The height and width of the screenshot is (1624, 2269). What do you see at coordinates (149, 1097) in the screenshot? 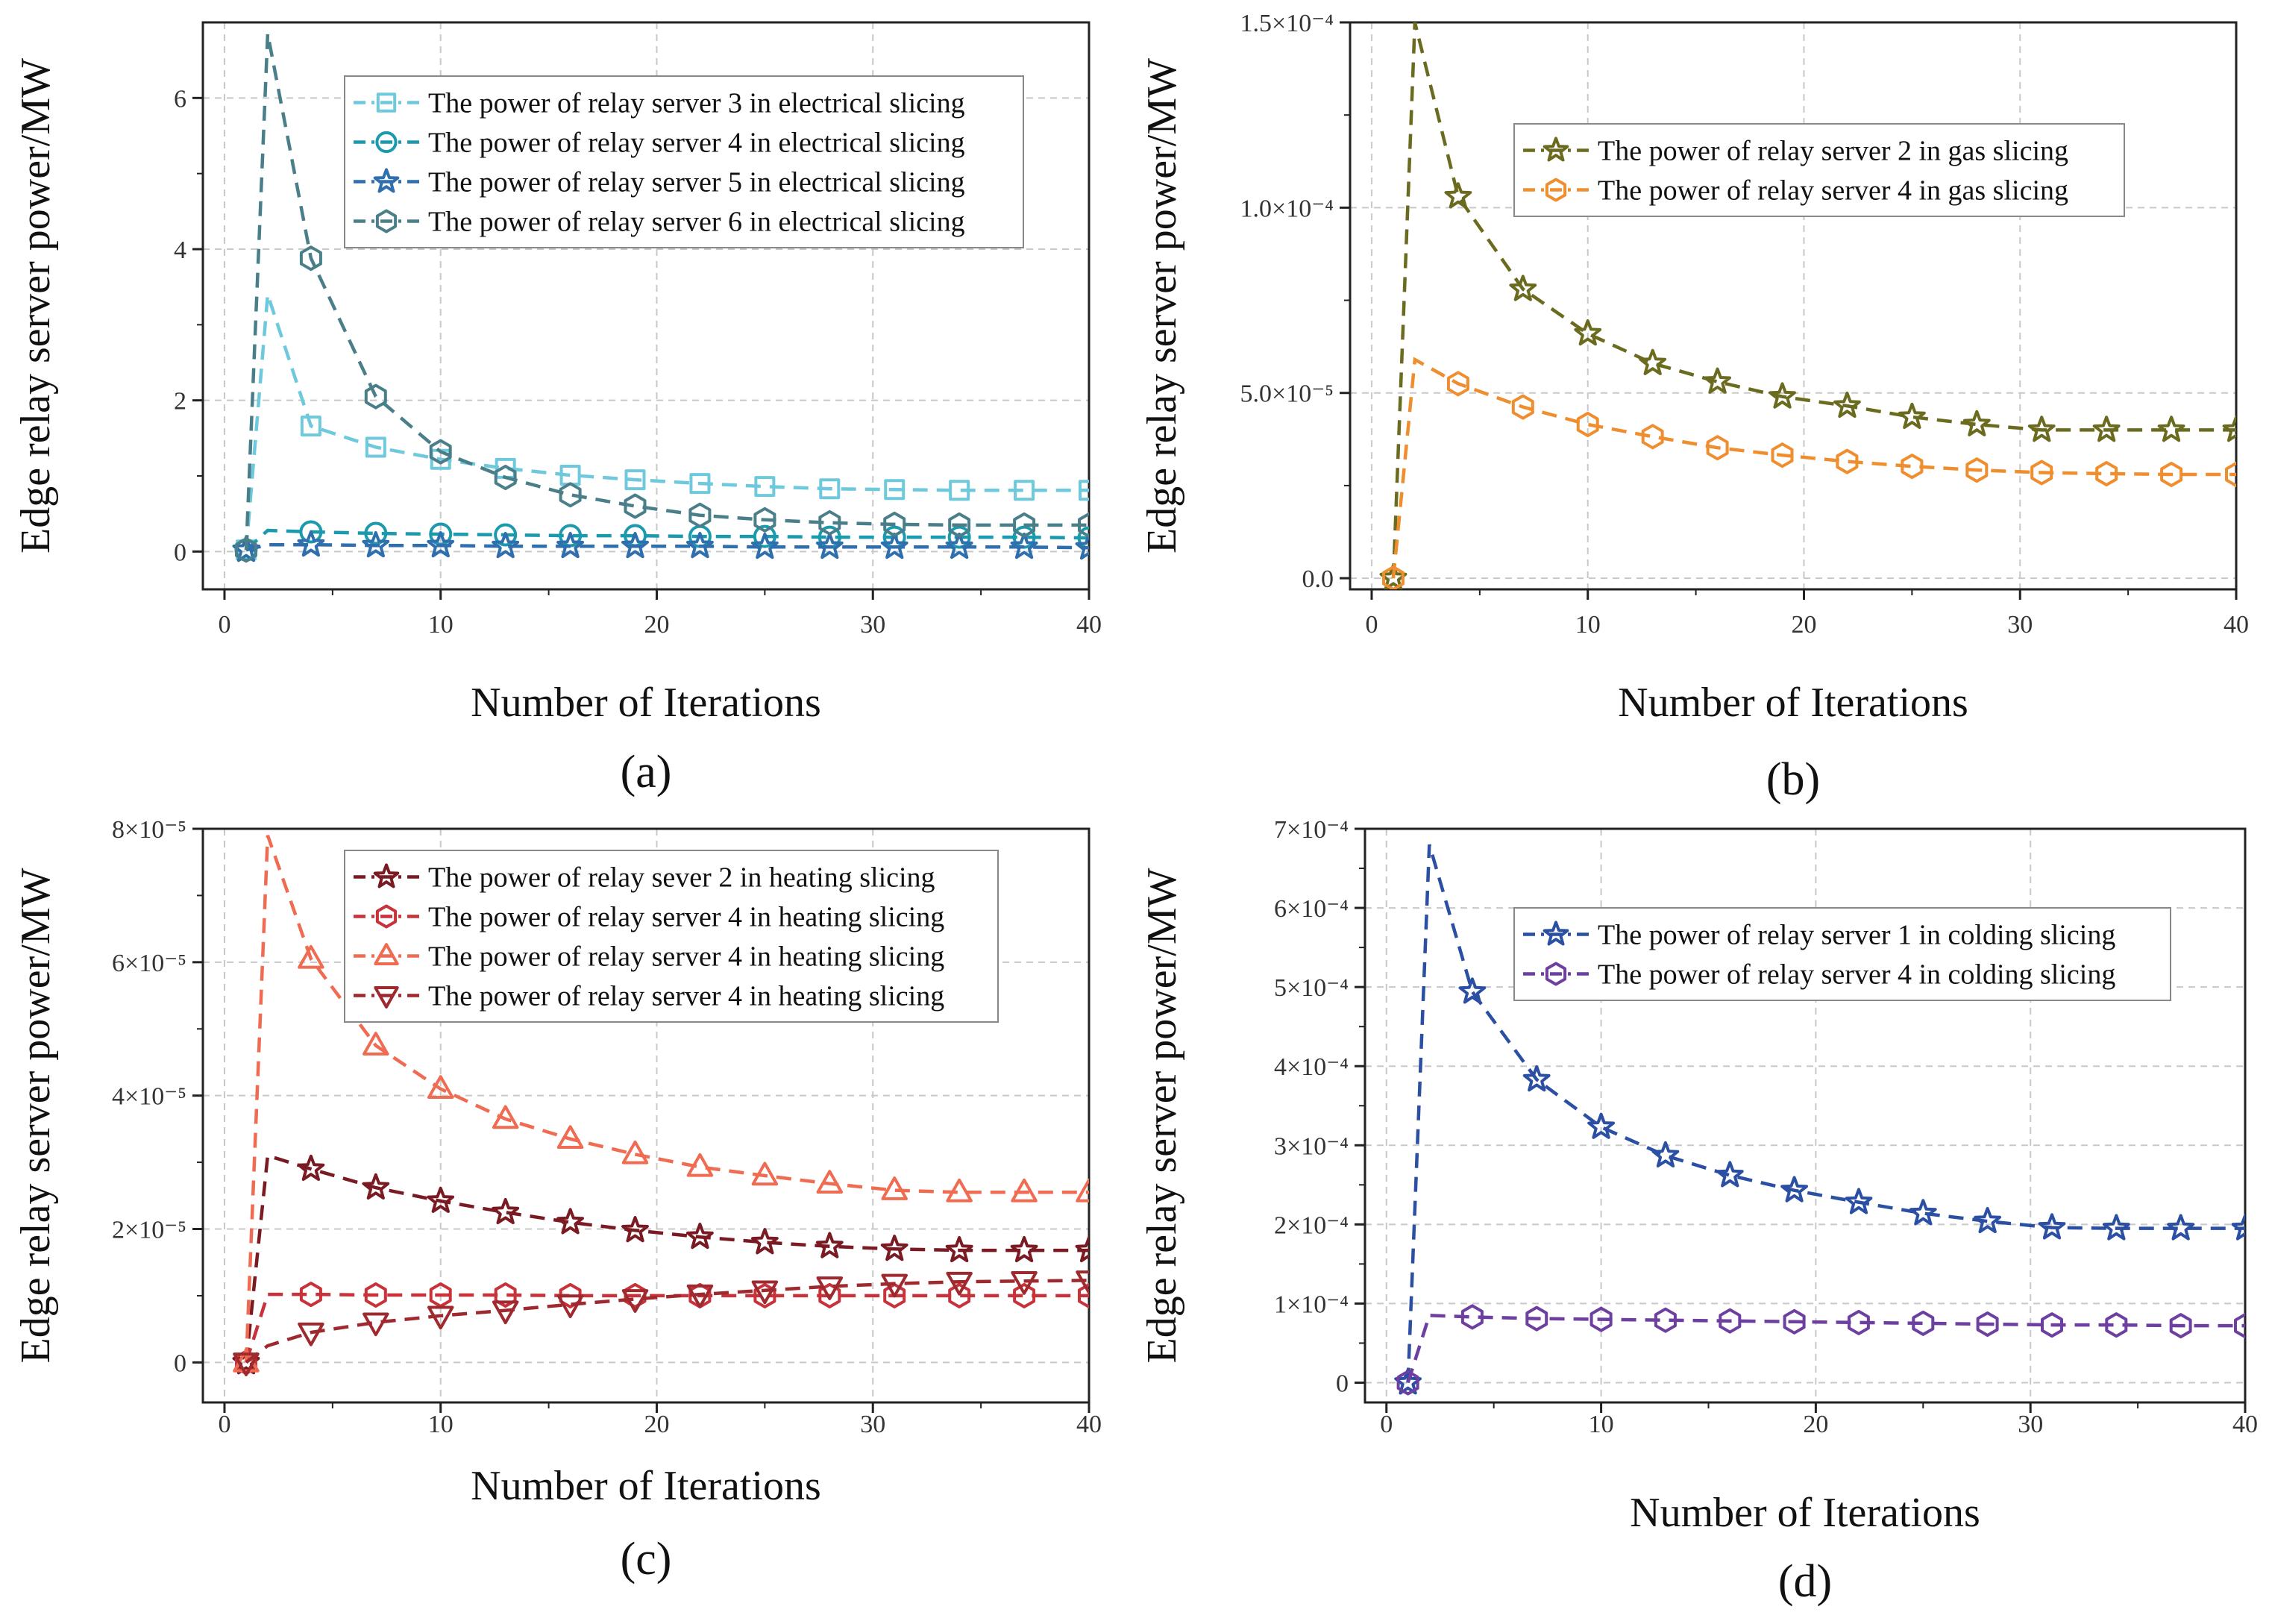
I see `y-tick-label: 4×10⁻⁵` at bounding box center [149, 1097].